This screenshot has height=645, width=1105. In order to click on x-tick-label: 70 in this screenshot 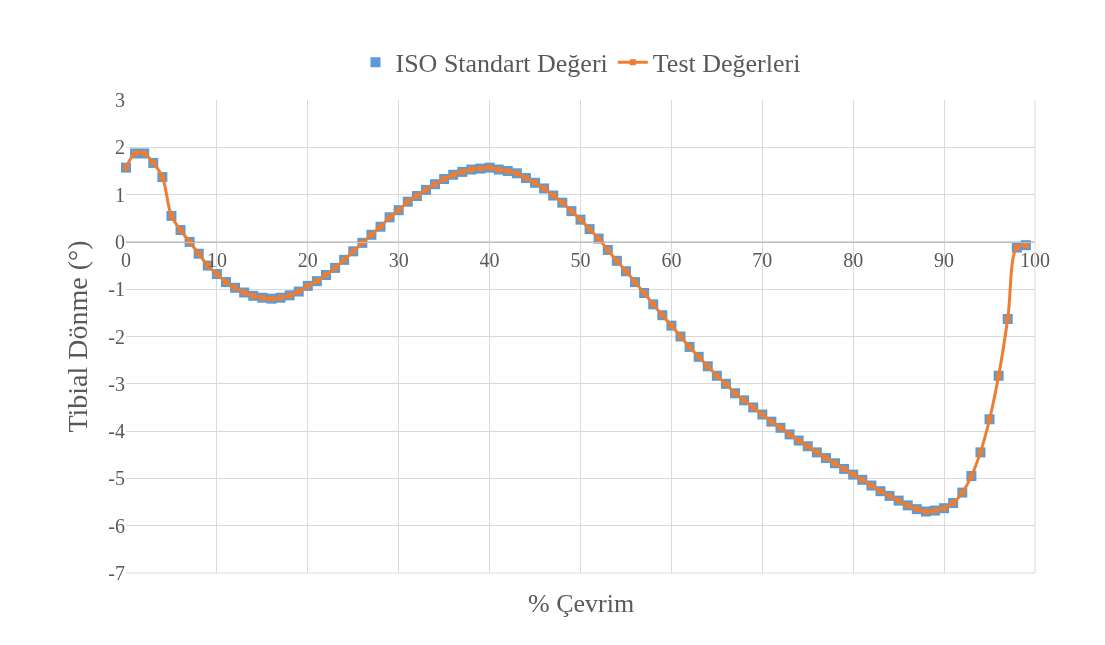, I will do `click(762, 259)`.